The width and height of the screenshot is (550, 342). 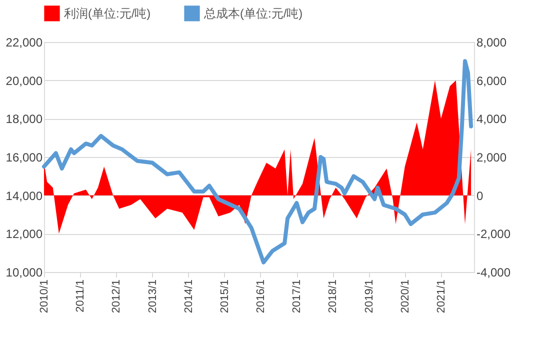 What do you see at coordinates (44, 297) in the screenshot?
I see `x-tick-label: 2010/1` at bounding box center [44, 297].